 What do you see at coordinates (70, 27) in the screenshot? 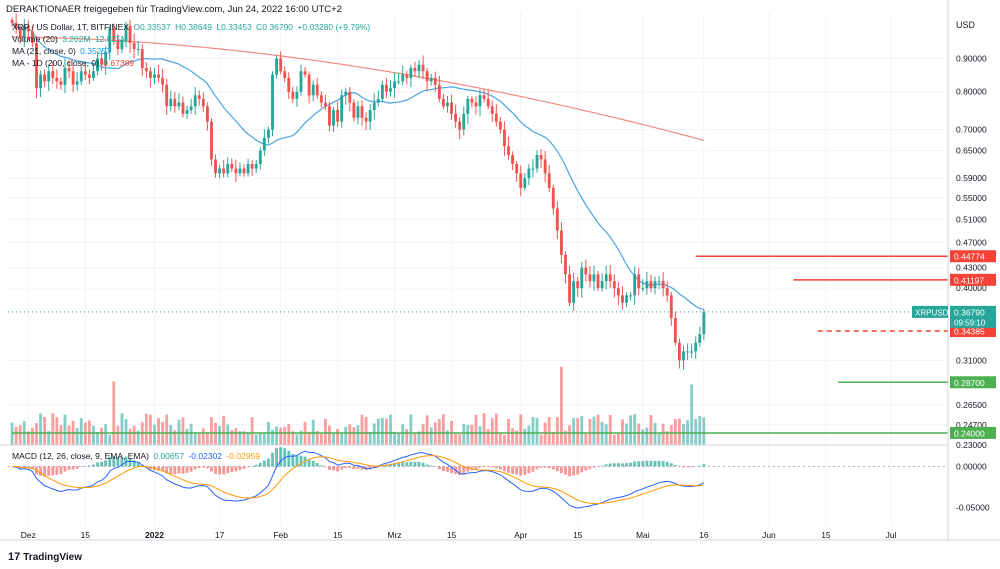
I see `symbol-line: XRP / US Dollar, 1T, BITFINEX` at bounding box center [70, 27].